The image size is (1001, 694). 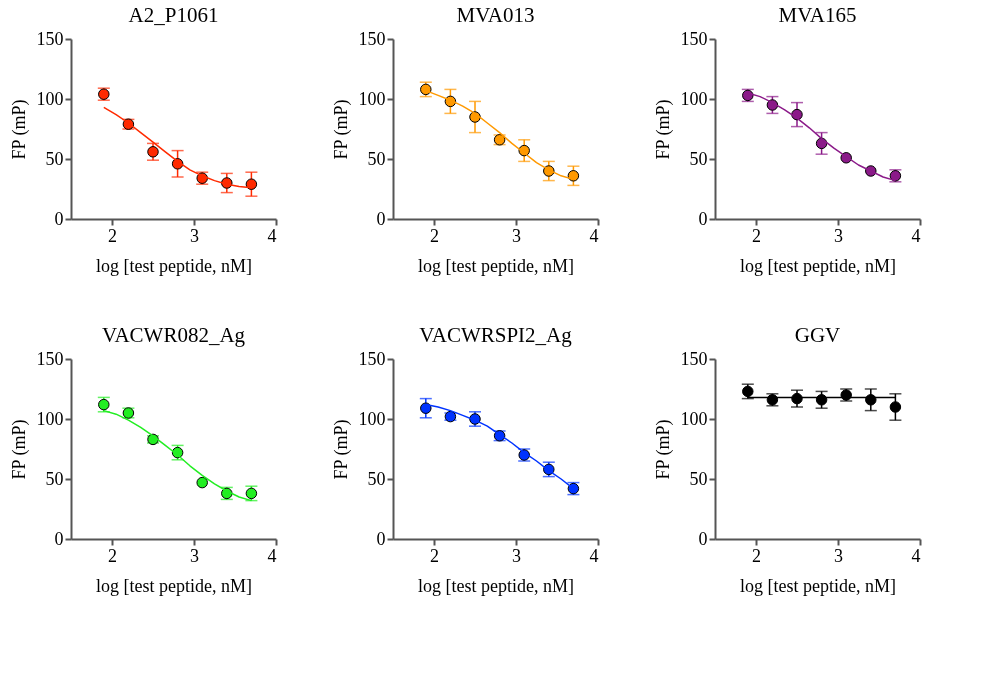 I want to click on chart-title: MVA013, so click(x=495, y=15).